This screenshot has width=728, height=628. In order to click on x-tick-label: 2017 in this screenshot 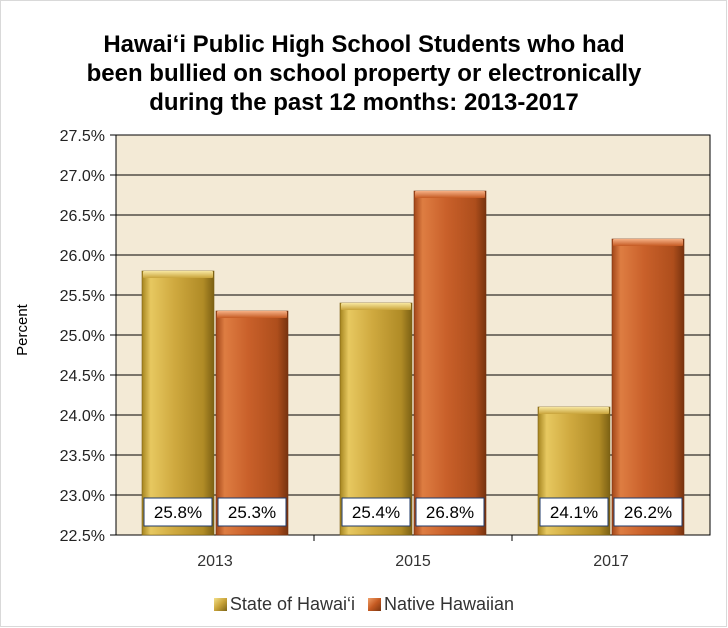, I will do `click(611, 561)`.